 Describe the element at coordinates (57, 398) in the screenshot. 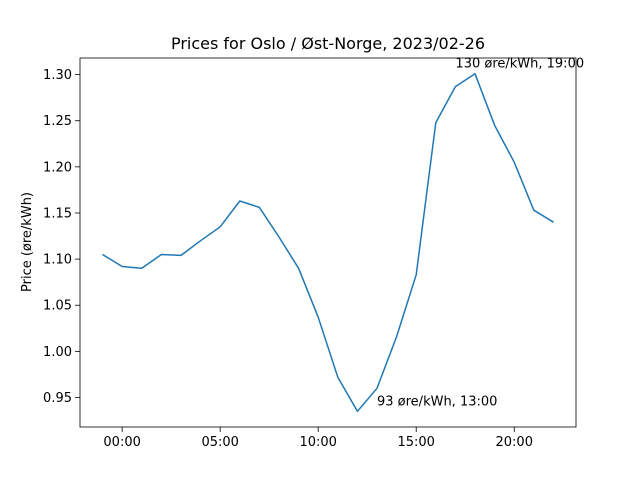

I see `y-tick-label: 0.95` at that location.